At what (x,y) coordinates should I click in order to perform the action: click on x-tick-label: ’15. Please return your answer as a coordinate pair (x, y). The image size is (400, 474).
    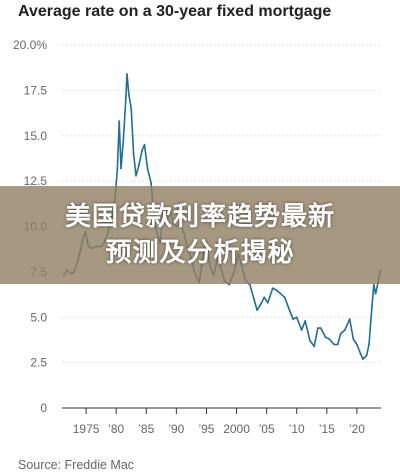
    Looking at the image, I should click on (327, 429).